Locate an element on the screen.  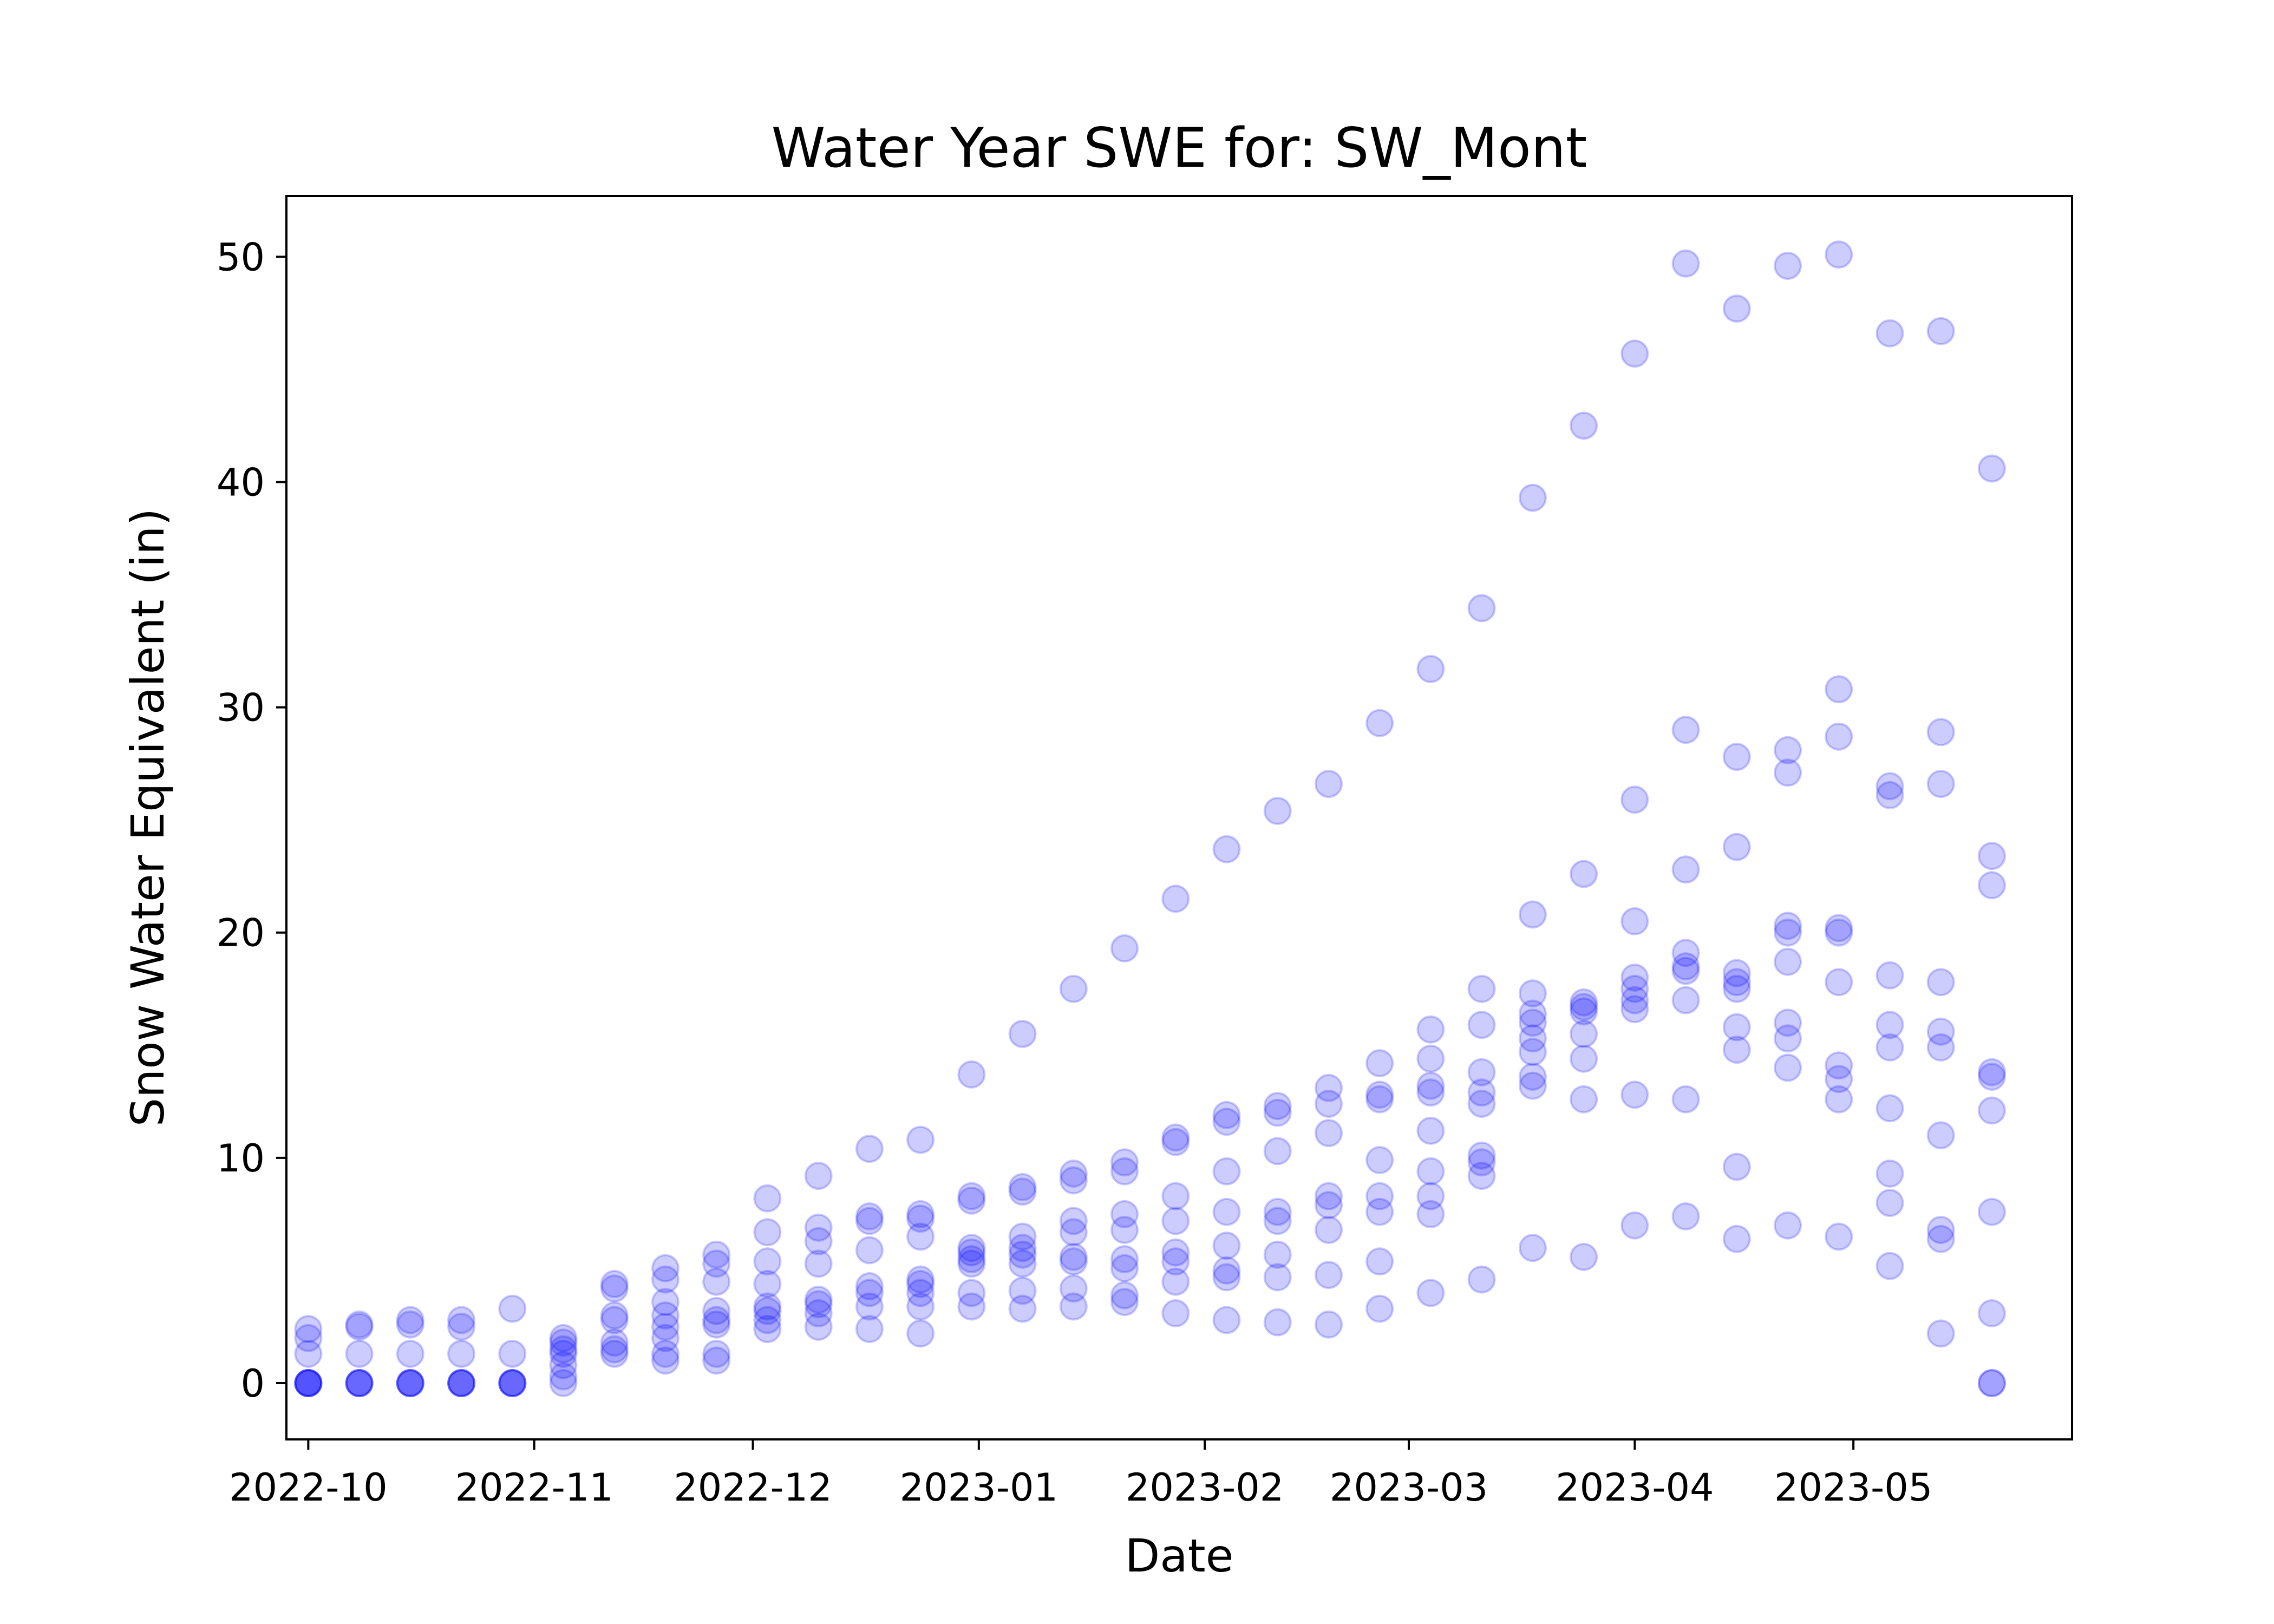
x-tick-label: 2023-02 is located at coordinates (1205, 1487).